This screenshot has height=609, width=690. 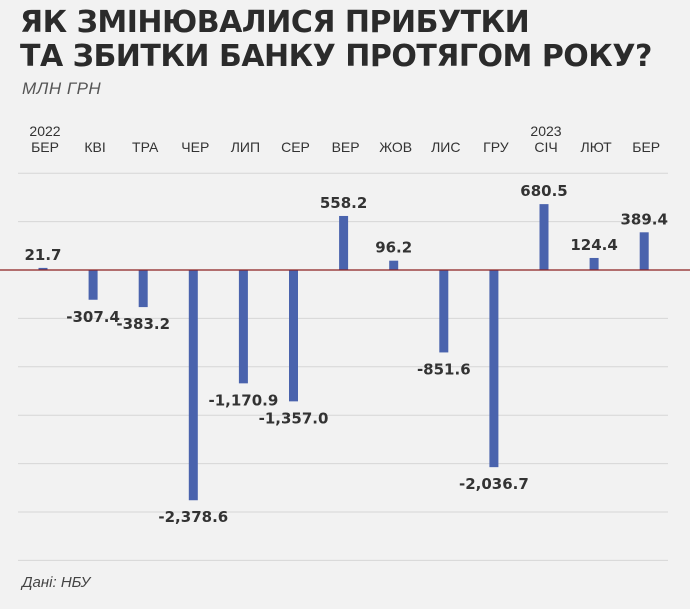 I want to click on data-label: 680.5, so click(x=543, y=191).